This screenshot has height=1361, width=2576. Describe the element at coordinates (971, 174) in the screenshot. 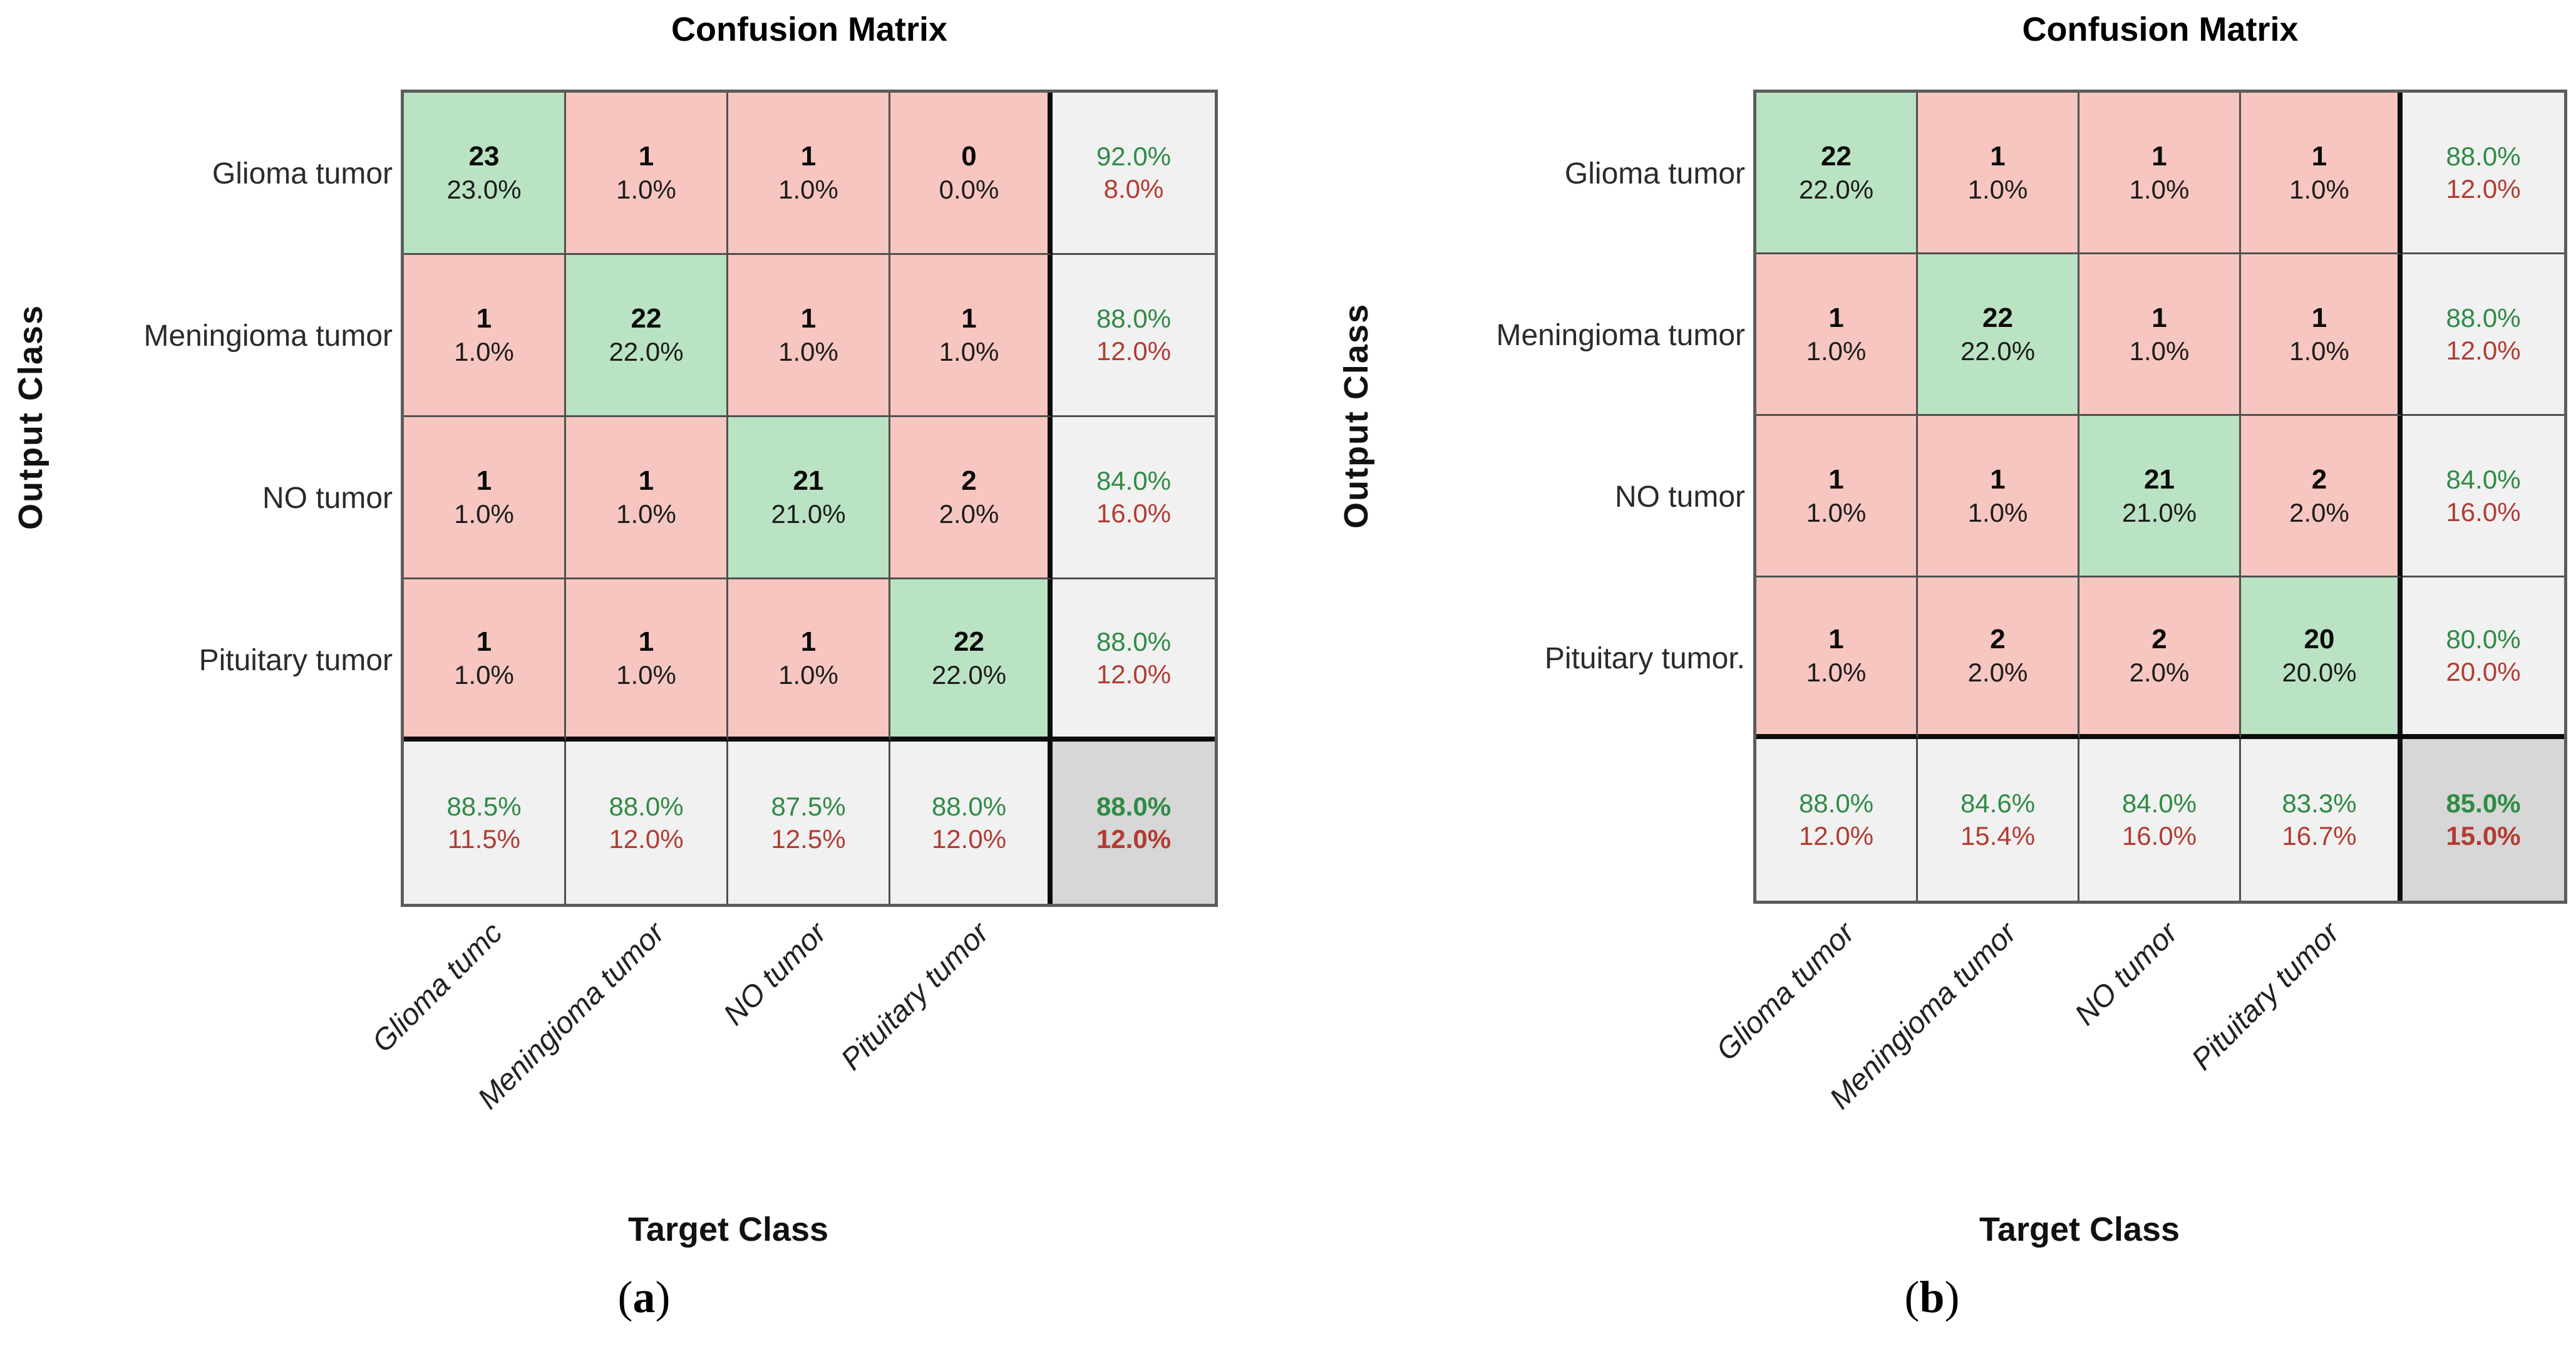

I see `matrix-cell-r0-c3: 0 0.0%` at that location.